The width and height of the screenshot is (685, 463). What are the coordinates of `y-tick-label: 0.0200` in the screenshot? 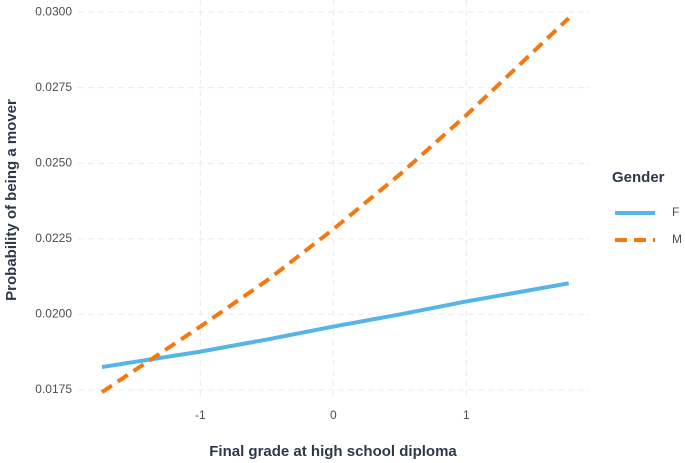 It's located at (53, 314).